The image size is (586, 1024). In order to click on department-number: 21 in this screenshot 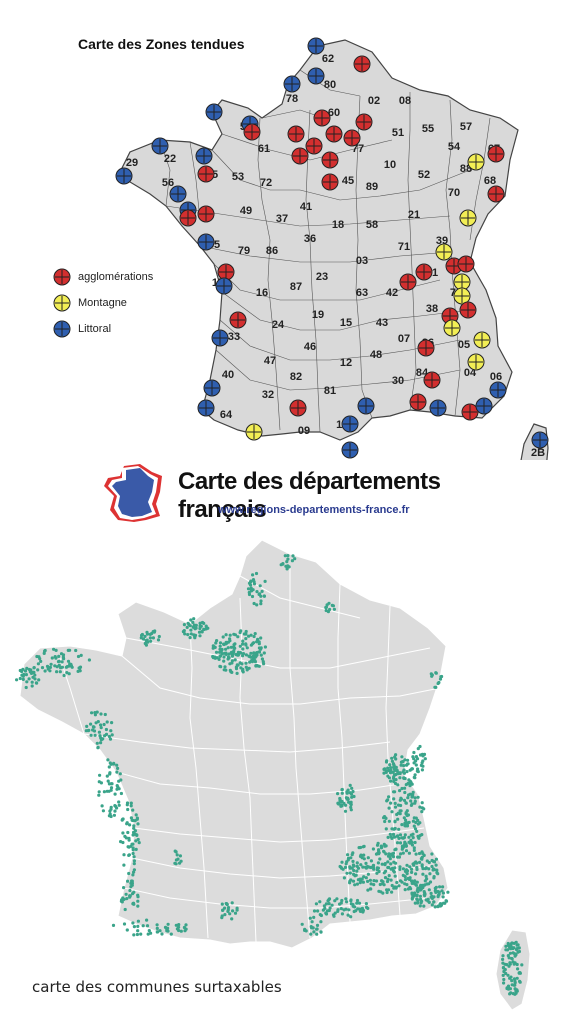, I will do `click(414, 215)`.